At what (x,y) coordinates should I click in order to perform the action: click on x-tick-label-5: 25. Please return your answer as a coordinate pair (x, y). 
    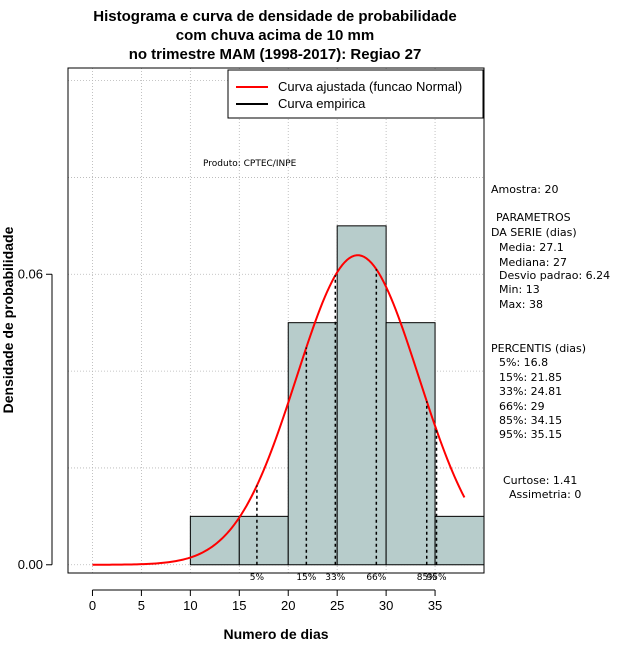
    Looking at the image, I should click on (337, 605).